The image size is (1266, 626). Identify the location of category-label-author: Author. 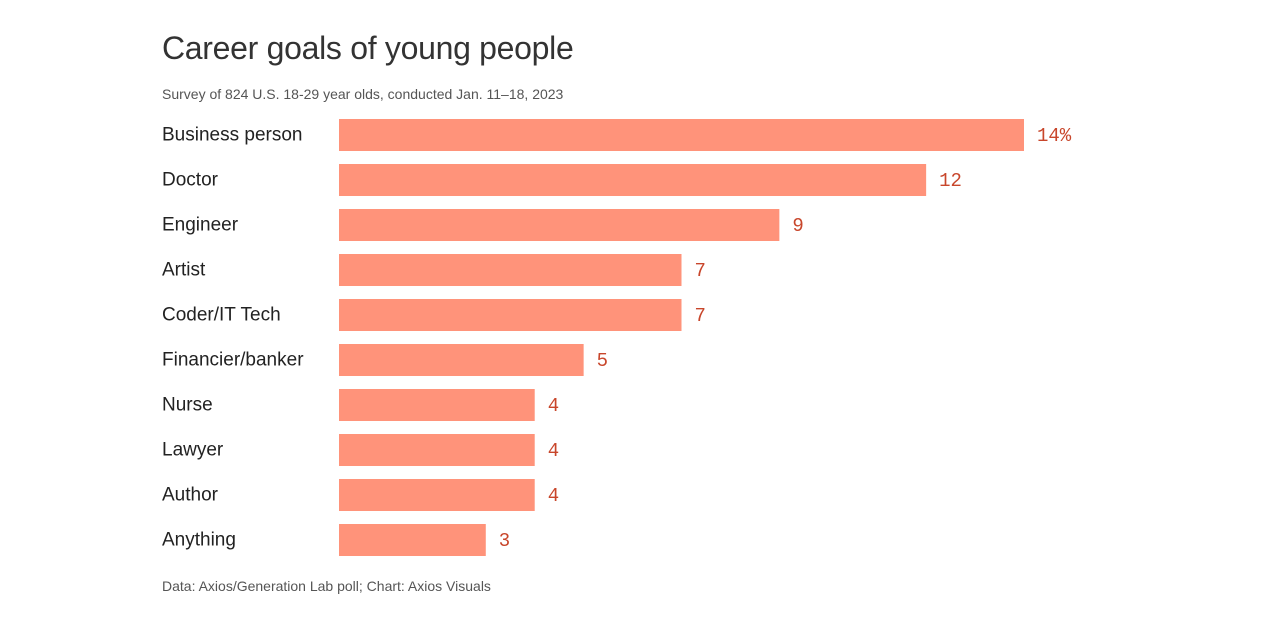
(190, 495).